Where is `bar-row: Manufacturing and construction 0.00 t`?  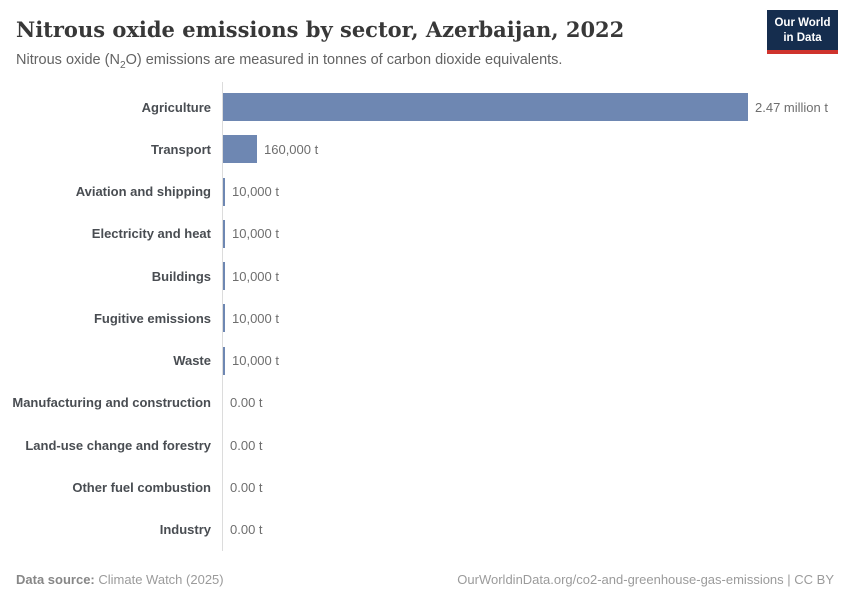 bar-row: Manufacturing and construction 0.00 t is located at coordinates (425, 403).